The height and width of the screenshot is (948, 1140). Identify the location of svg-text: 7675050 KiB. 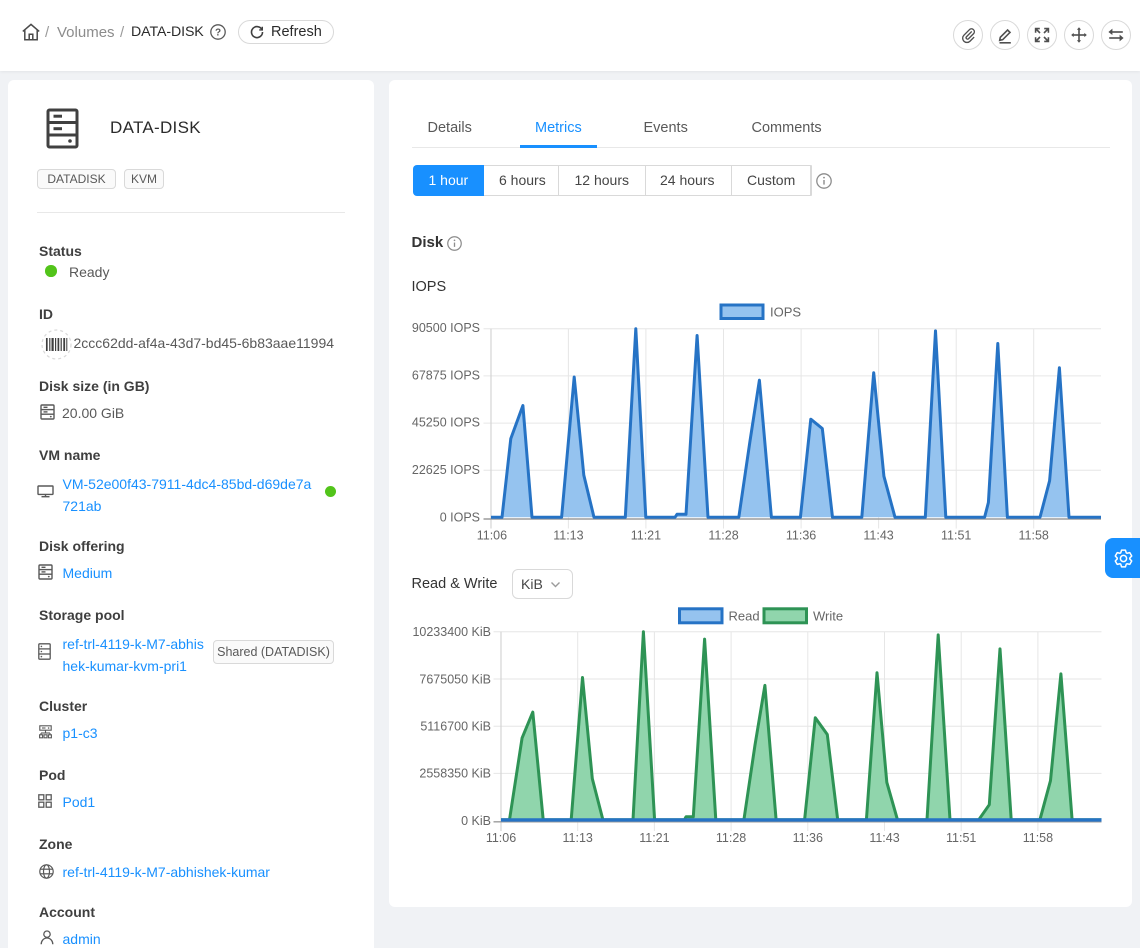
(455, 679).